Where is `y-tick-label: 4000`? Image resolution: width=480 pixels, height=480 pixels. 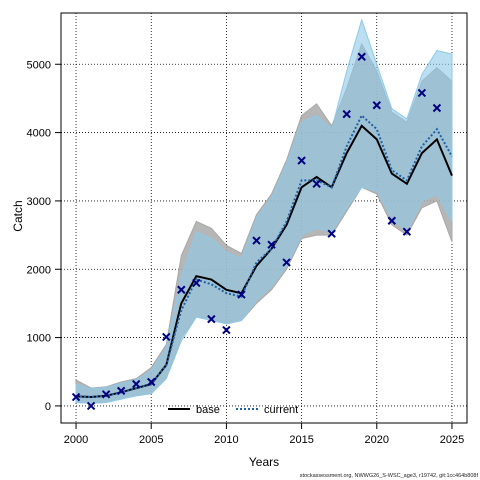 y-tick-label: 4000 is located at coordinates (39, 134).